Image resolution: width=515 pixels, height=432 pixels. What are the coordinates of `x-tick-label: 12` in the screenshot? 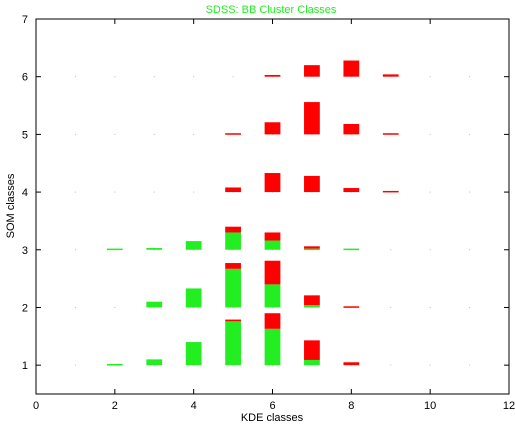 It's located at (509, 406).